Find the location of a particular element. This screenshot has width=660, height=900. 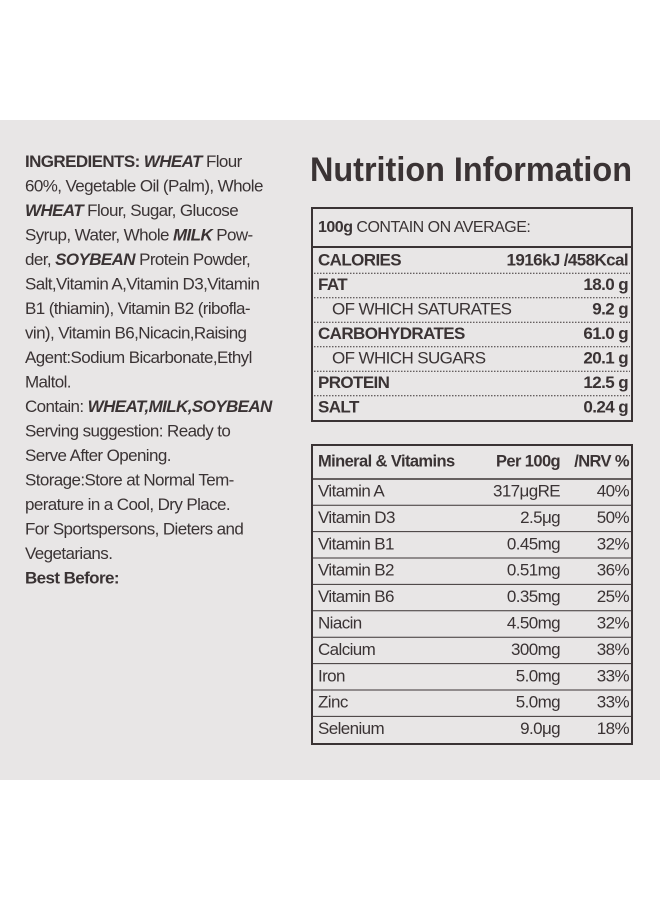

ingredient-line: For Sportspersons, Dieters and is located at coordinates (134, 529).